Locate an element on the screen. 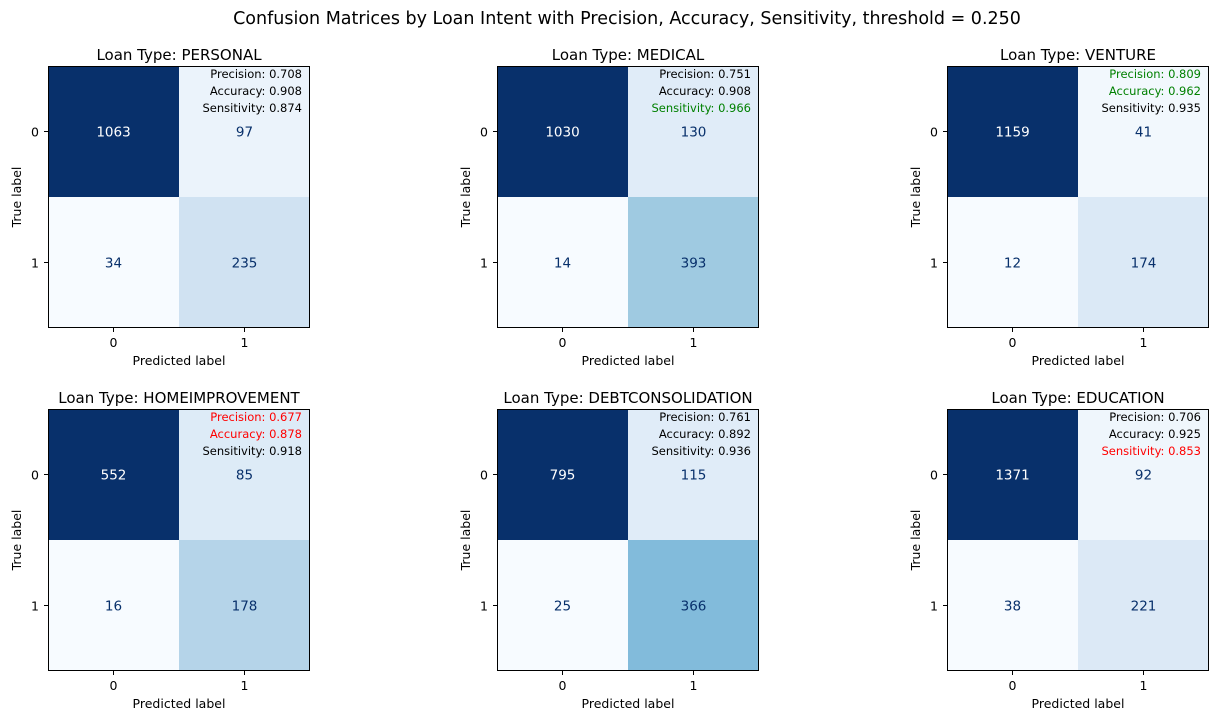  cell-value-label: 221 is located at coordinates (1144, 607).